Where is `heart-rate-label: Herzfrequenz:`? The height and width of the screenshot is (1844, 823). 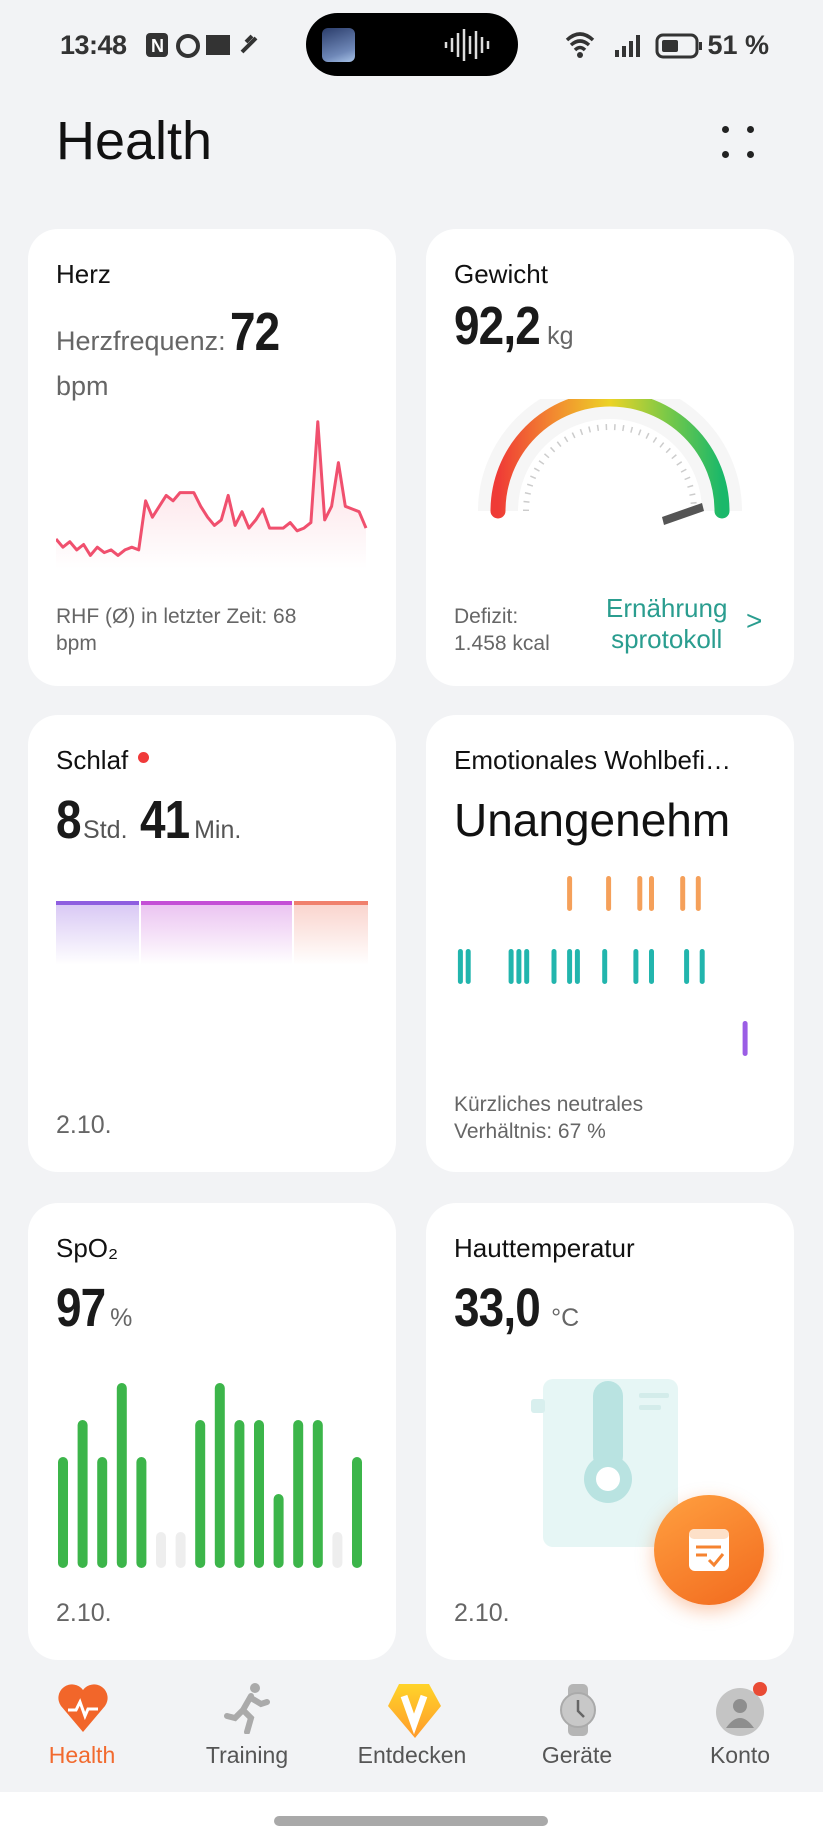 heart-rate-label: Herzfrequenz: is located at coordinates (141, 341).